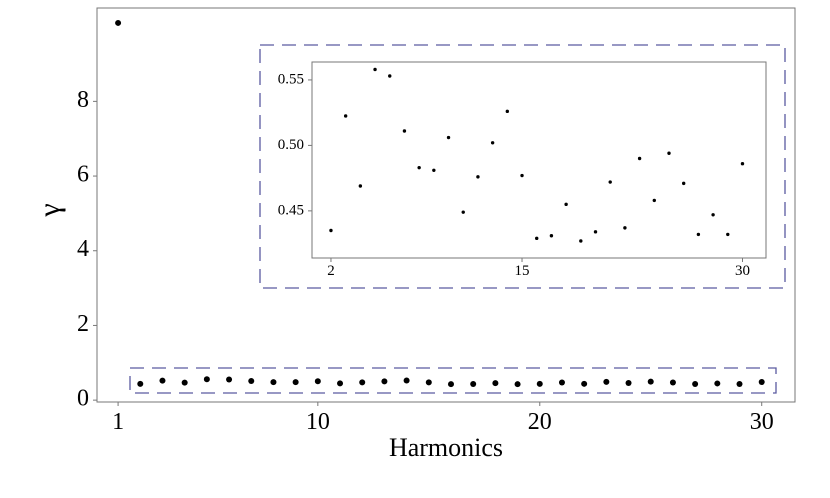  I want to click on region-highlight, so click(453, 380).